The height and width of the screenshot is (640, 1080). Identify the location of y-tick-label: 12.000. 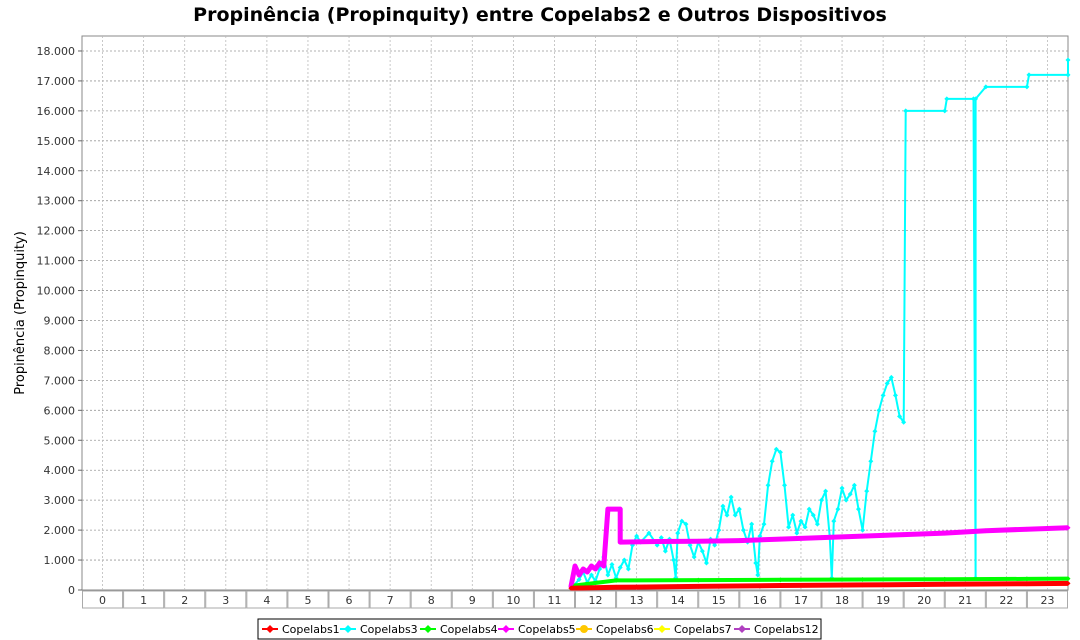
(56, 231).